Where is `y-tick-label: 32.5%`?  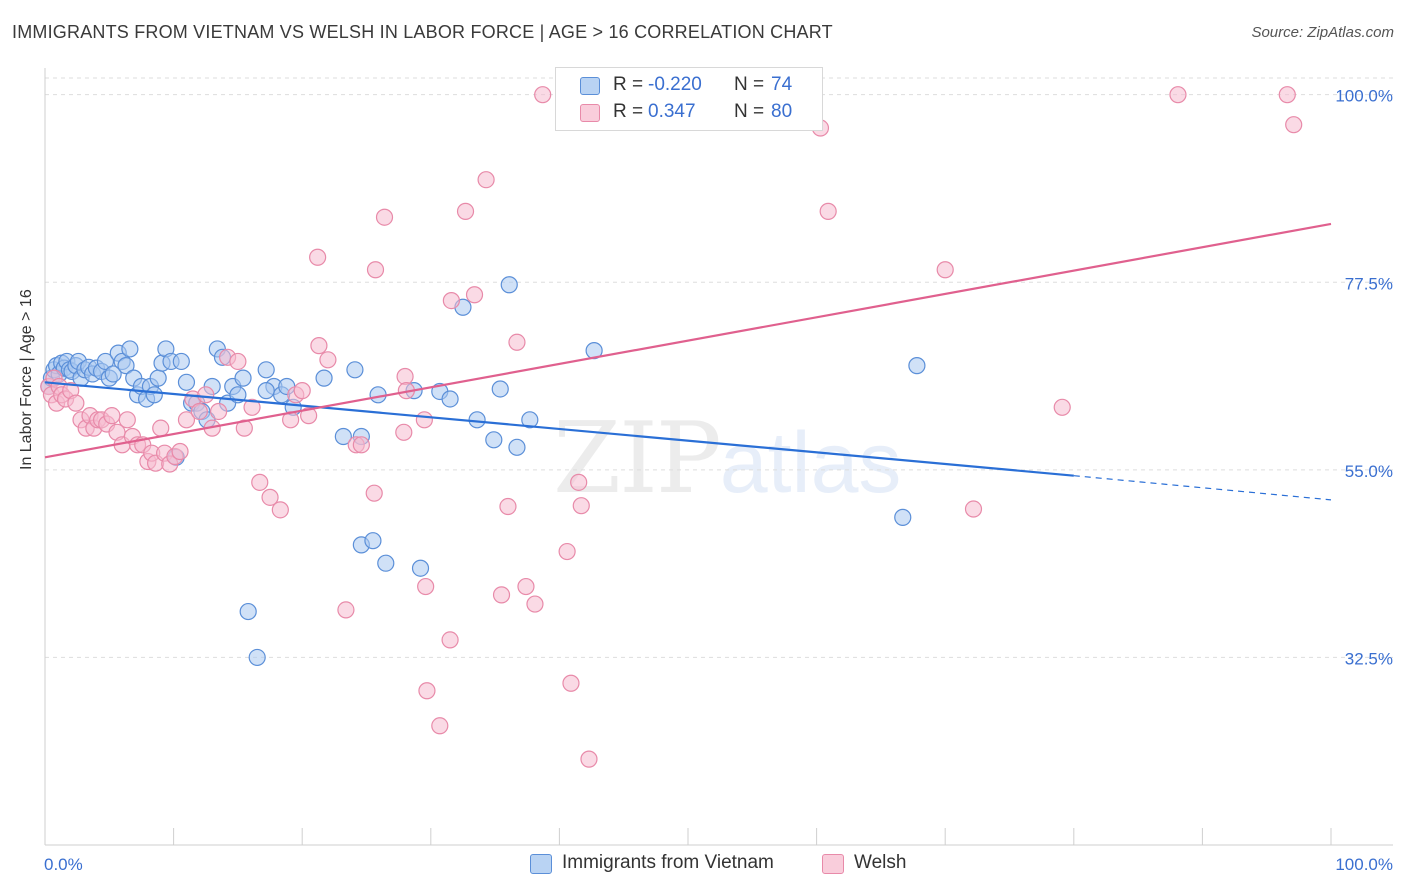
y-tick-label: 32.5% is located at coordinates (1369, 658).